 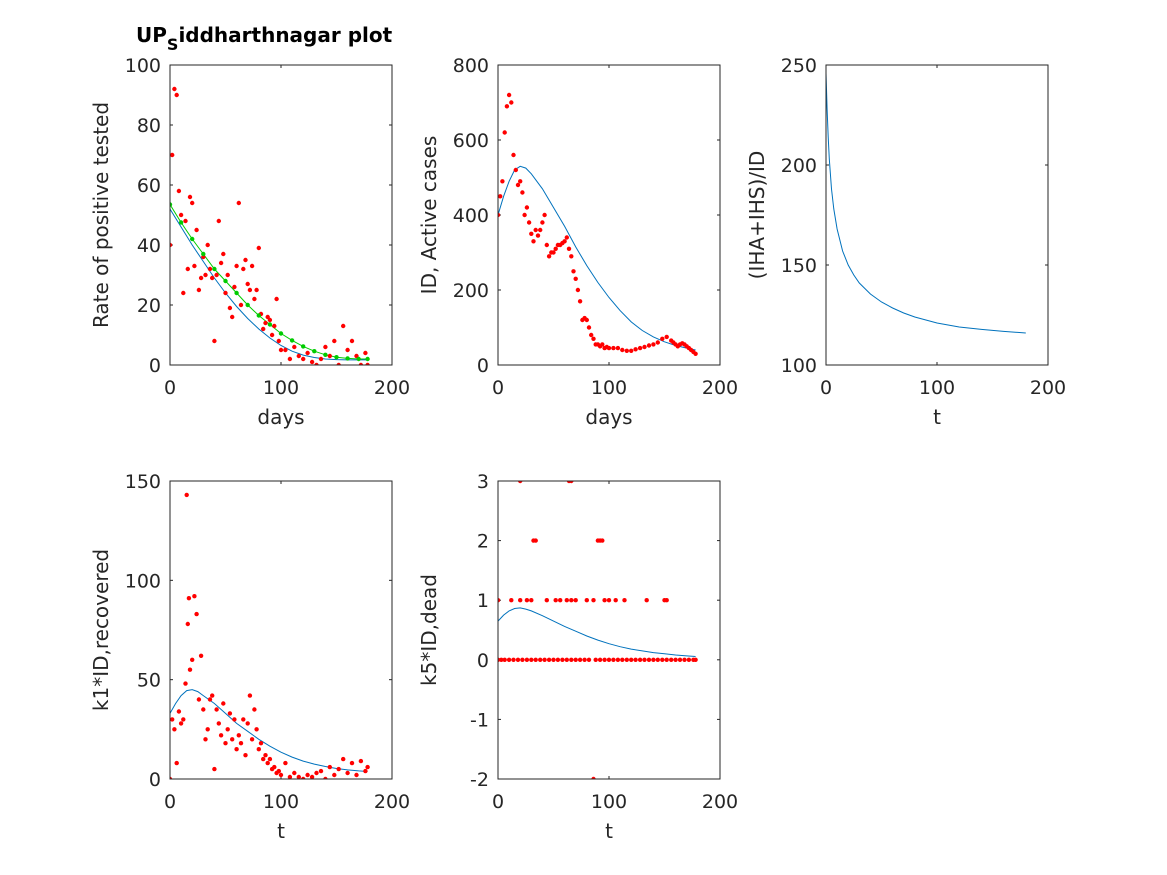 I want to click on y-tick-label: 60, so click(x=149, y=186).